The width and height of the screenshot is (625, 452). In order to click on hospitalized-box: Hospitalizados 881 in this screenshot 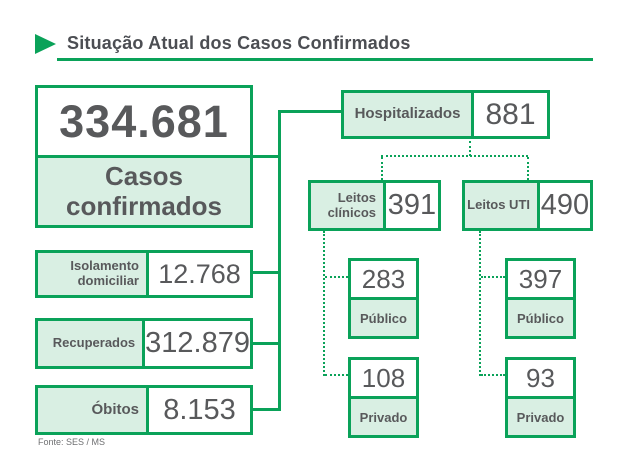, I will do `click(445, 114)`.